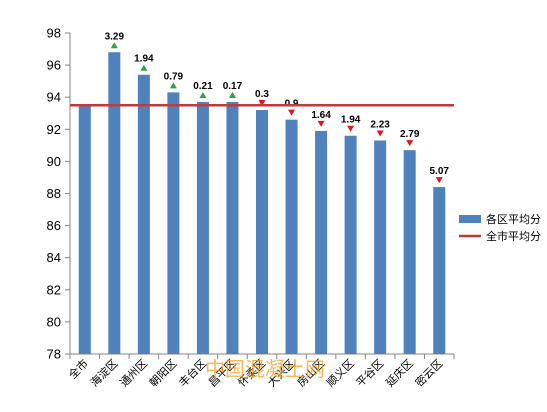  I want to click on y-tick-label: 90, so click(54, 161).